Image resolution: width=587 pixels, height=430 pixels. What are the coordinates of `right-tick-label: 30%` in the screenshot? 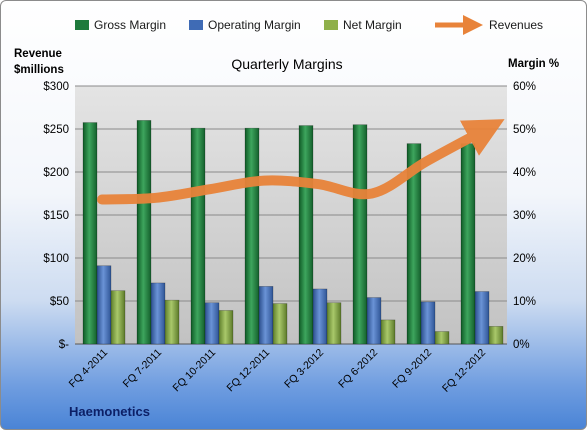 It's located at (524, 216).